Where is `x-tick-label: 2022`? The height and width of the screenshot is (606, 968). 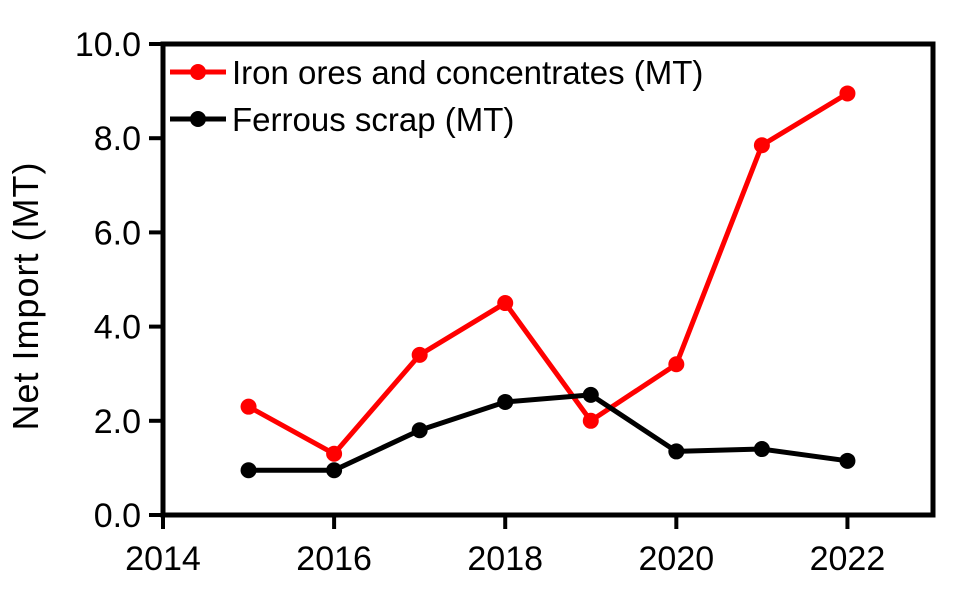
x-tick-label: 2022 is located at coordinates (848, 559).